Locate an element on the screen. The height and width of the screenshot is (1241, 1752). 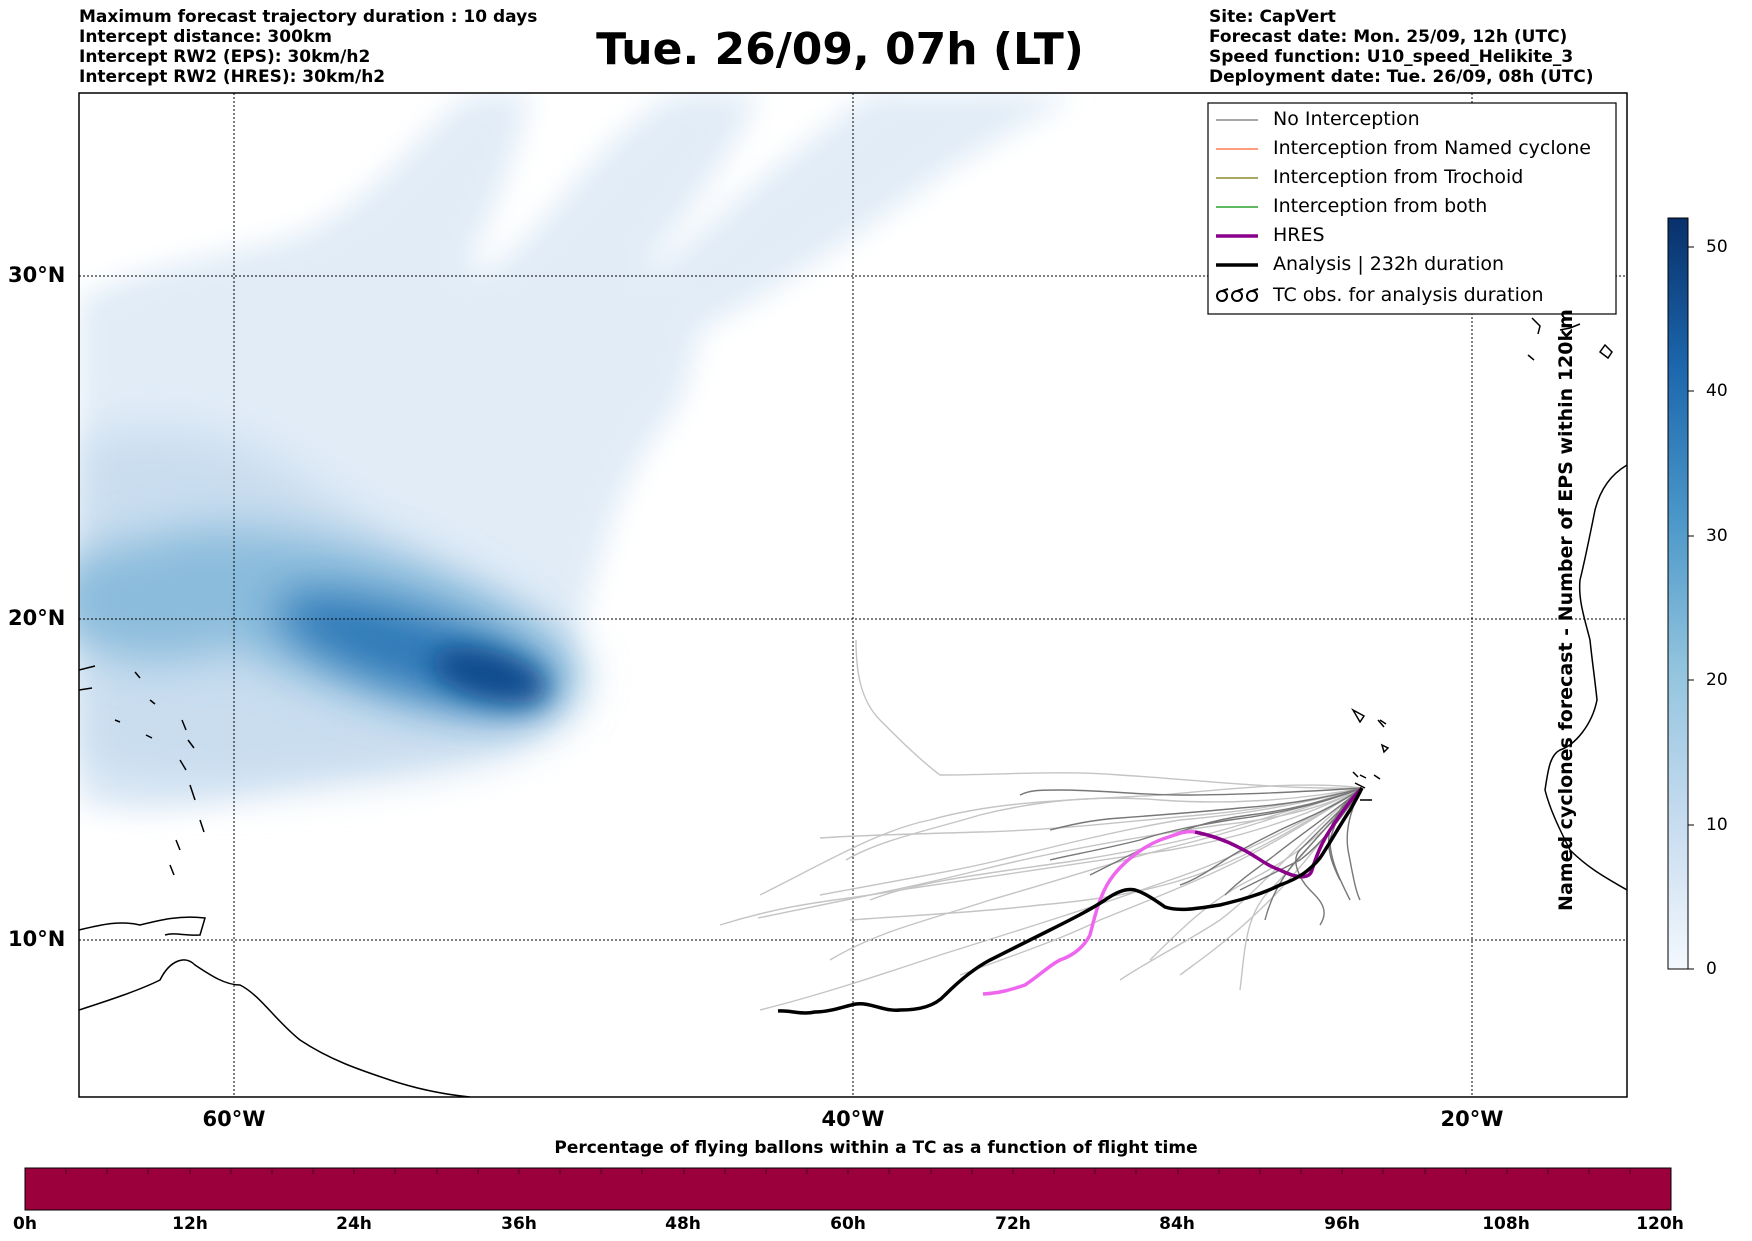
forecast-date-line: Forecast date: Mon. 25/09, 12h (UTC) is located at coordinates (1388, 37).